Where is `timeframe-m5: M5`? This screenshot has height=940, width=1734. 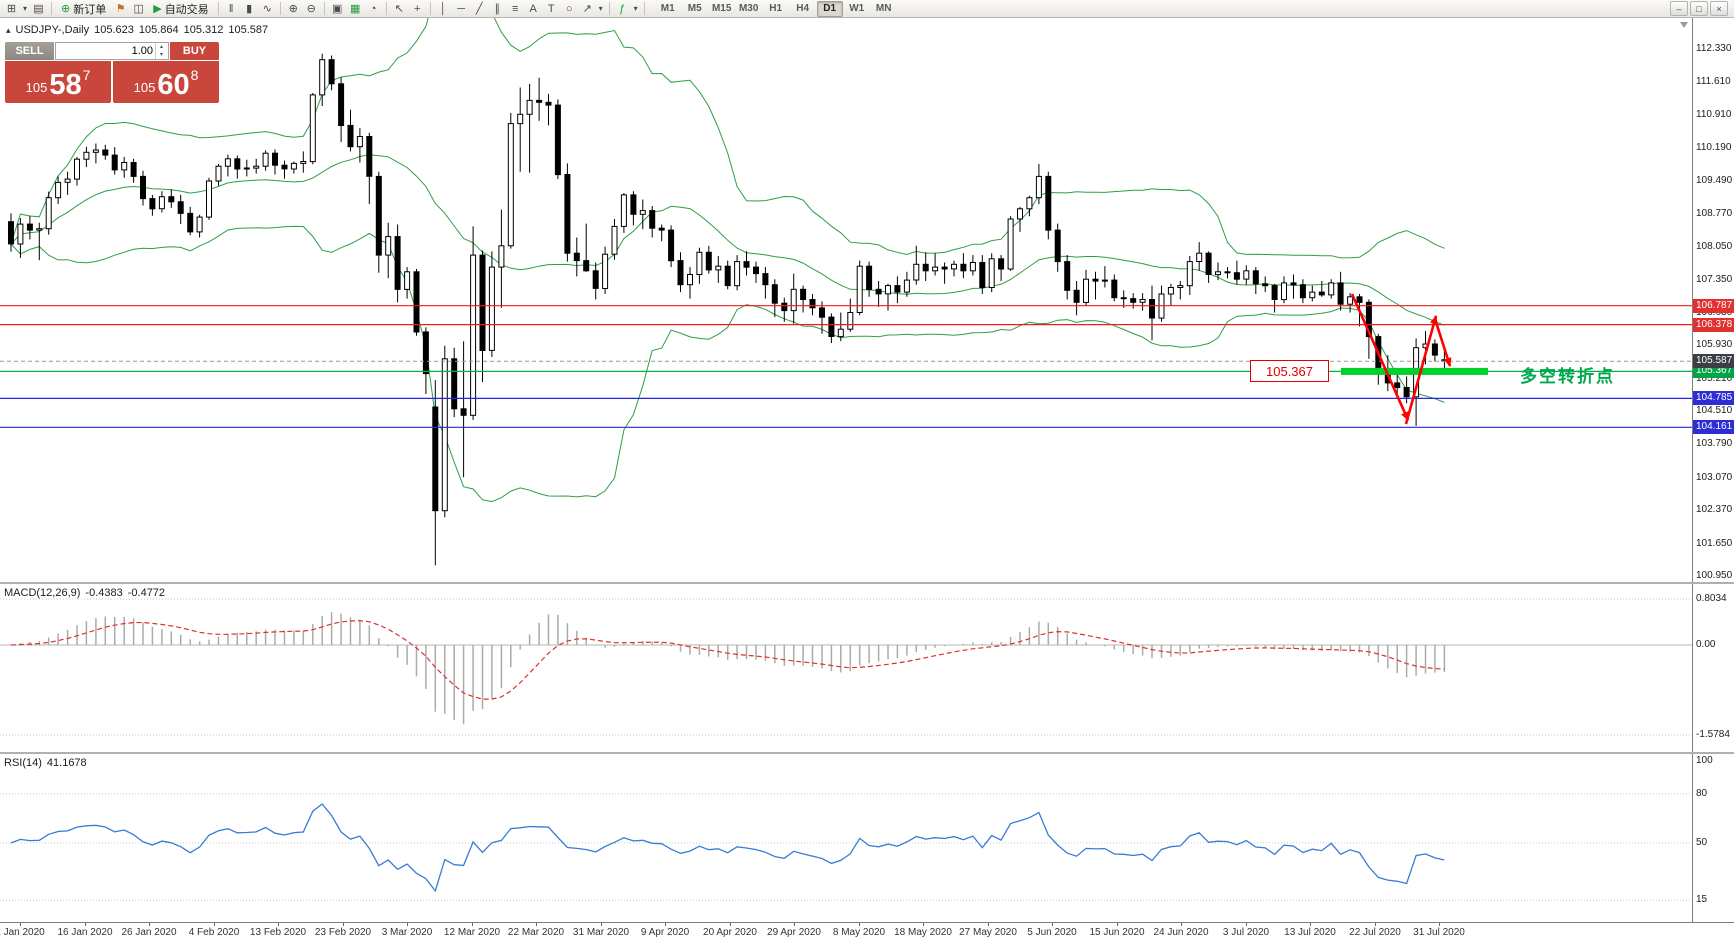 timeframe-m5: M5 is located at coordinates (694, 8).